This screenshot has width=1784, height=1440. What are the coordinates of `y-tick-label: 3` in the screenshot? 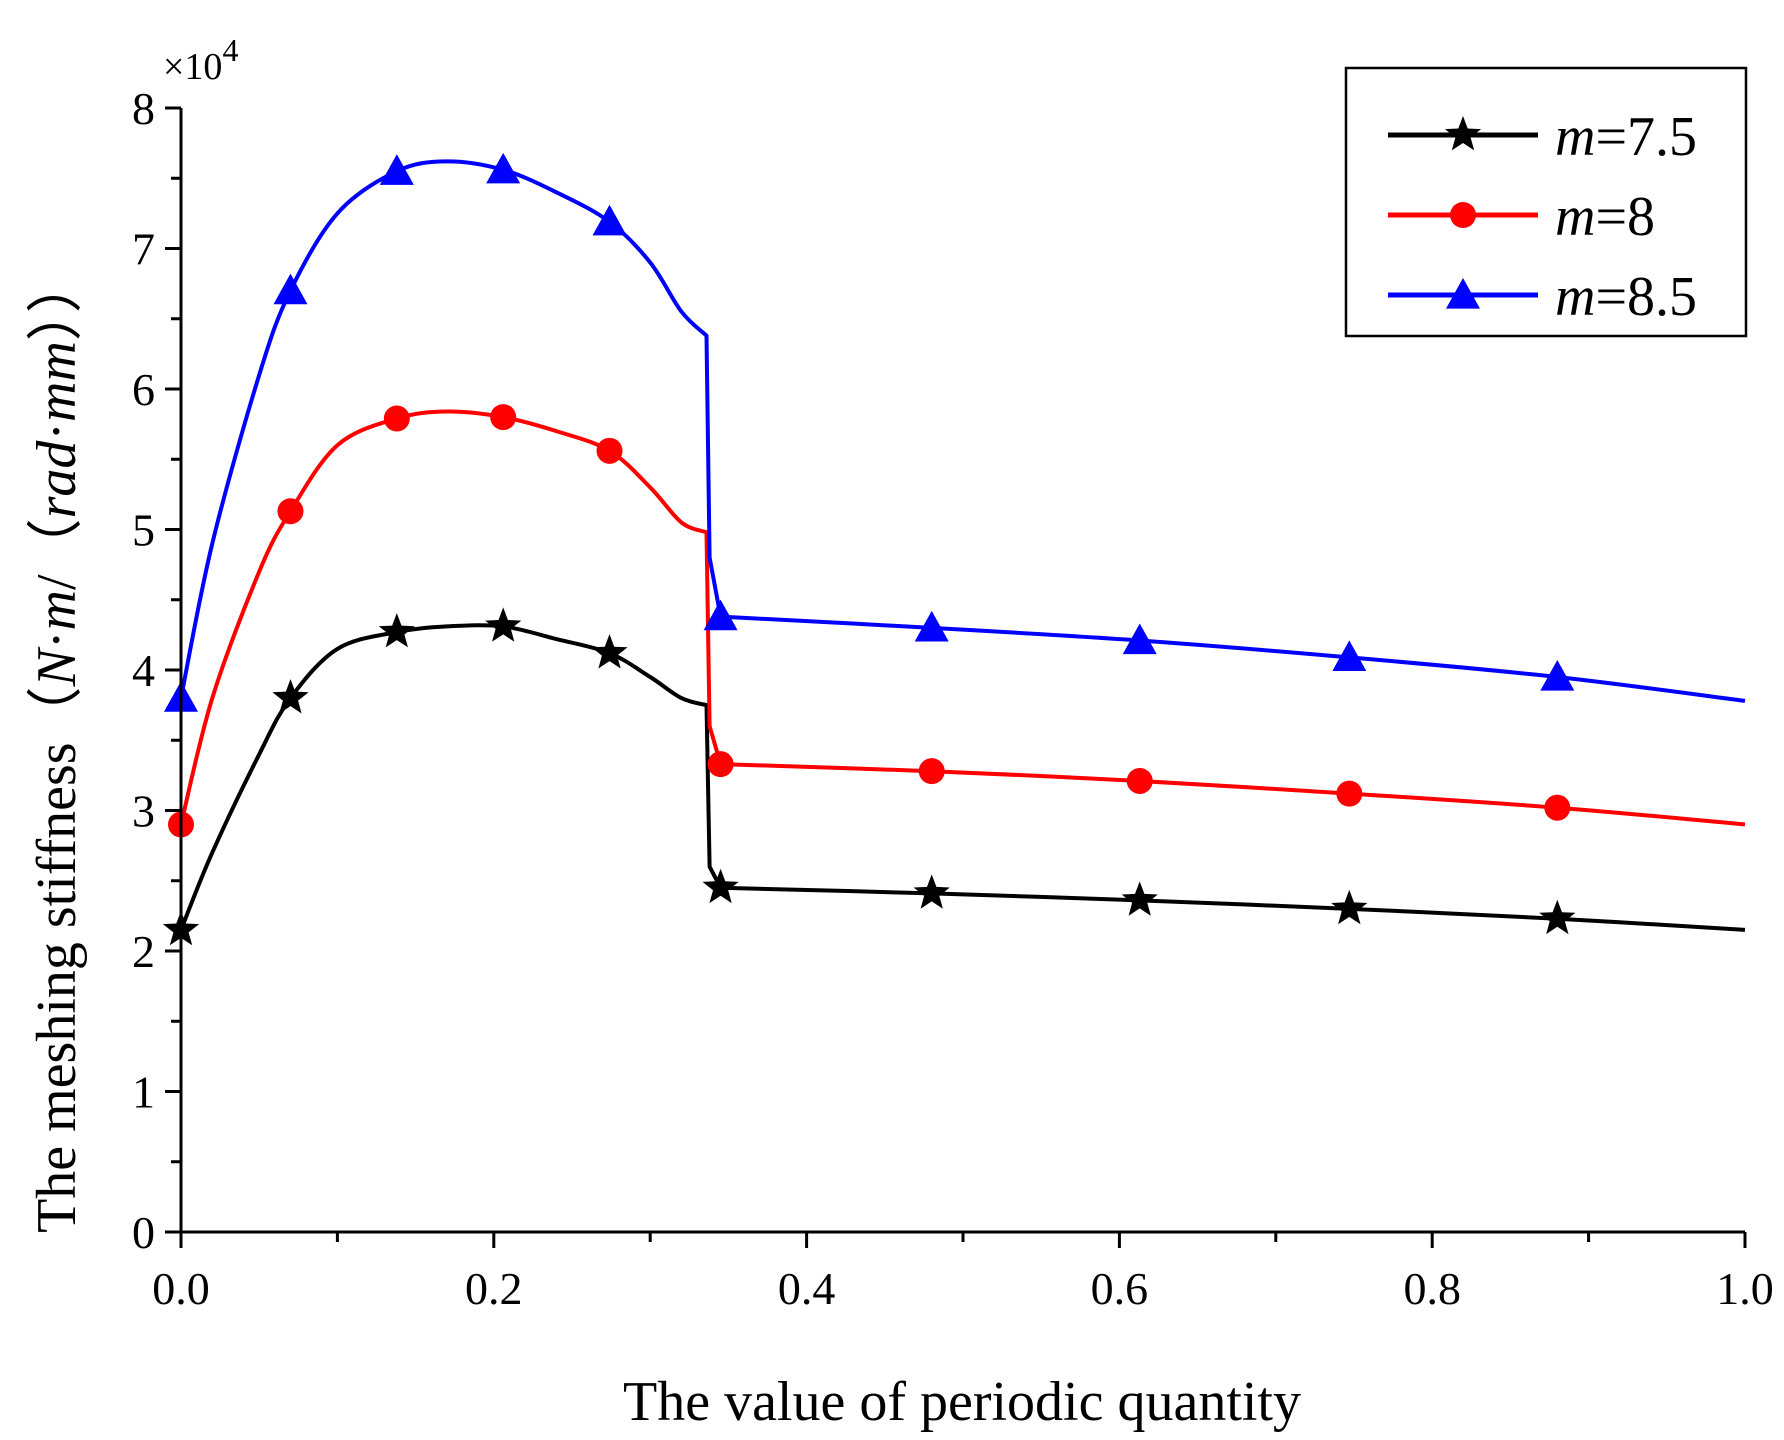 It's located at (143, 811).